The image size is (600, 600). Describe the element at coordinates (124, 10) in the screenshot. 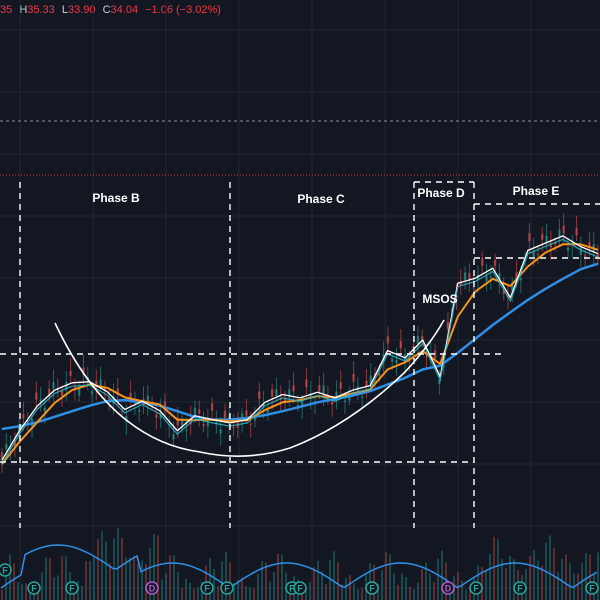

I see `ohlc-close-value: 34.04` at that location.